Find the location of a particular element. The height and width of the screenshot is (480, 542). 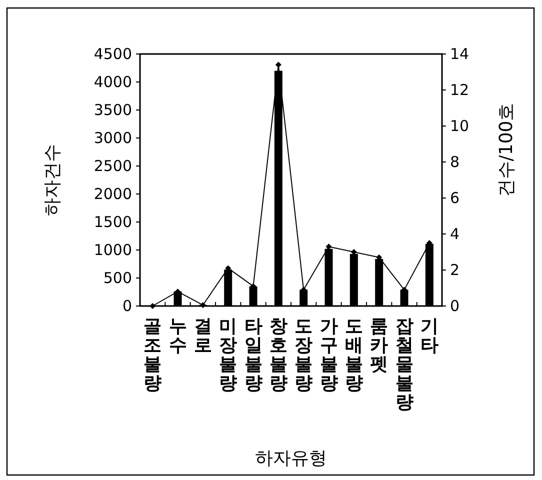

y-tick-label: 2000 is located at coordinates (113, 194).